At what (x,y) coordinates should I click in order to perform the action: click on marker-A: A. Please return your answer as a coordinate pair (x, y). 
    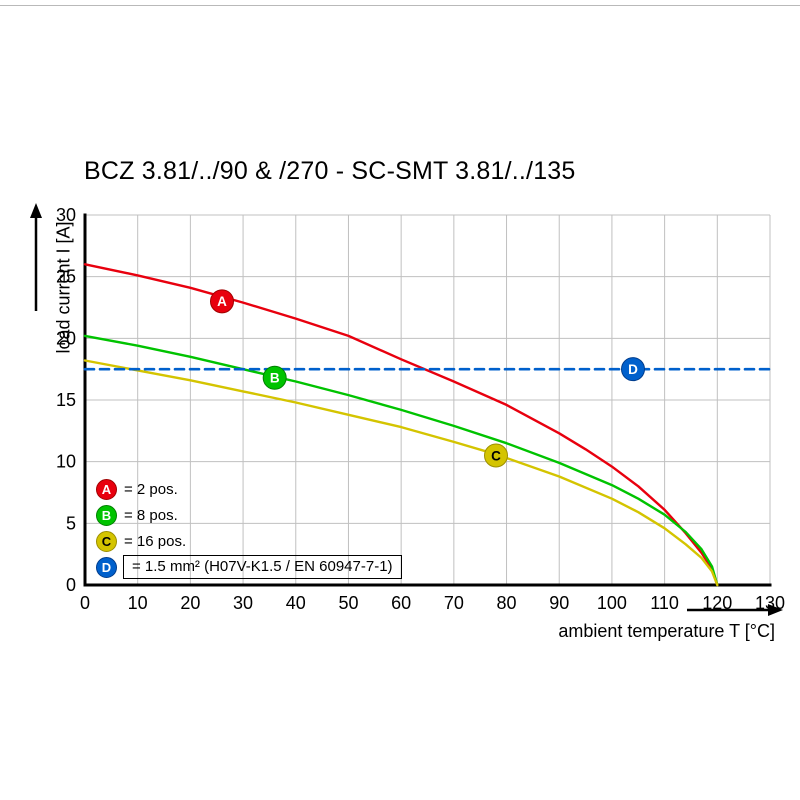
    Looking at the image, I should click on (222, 301).